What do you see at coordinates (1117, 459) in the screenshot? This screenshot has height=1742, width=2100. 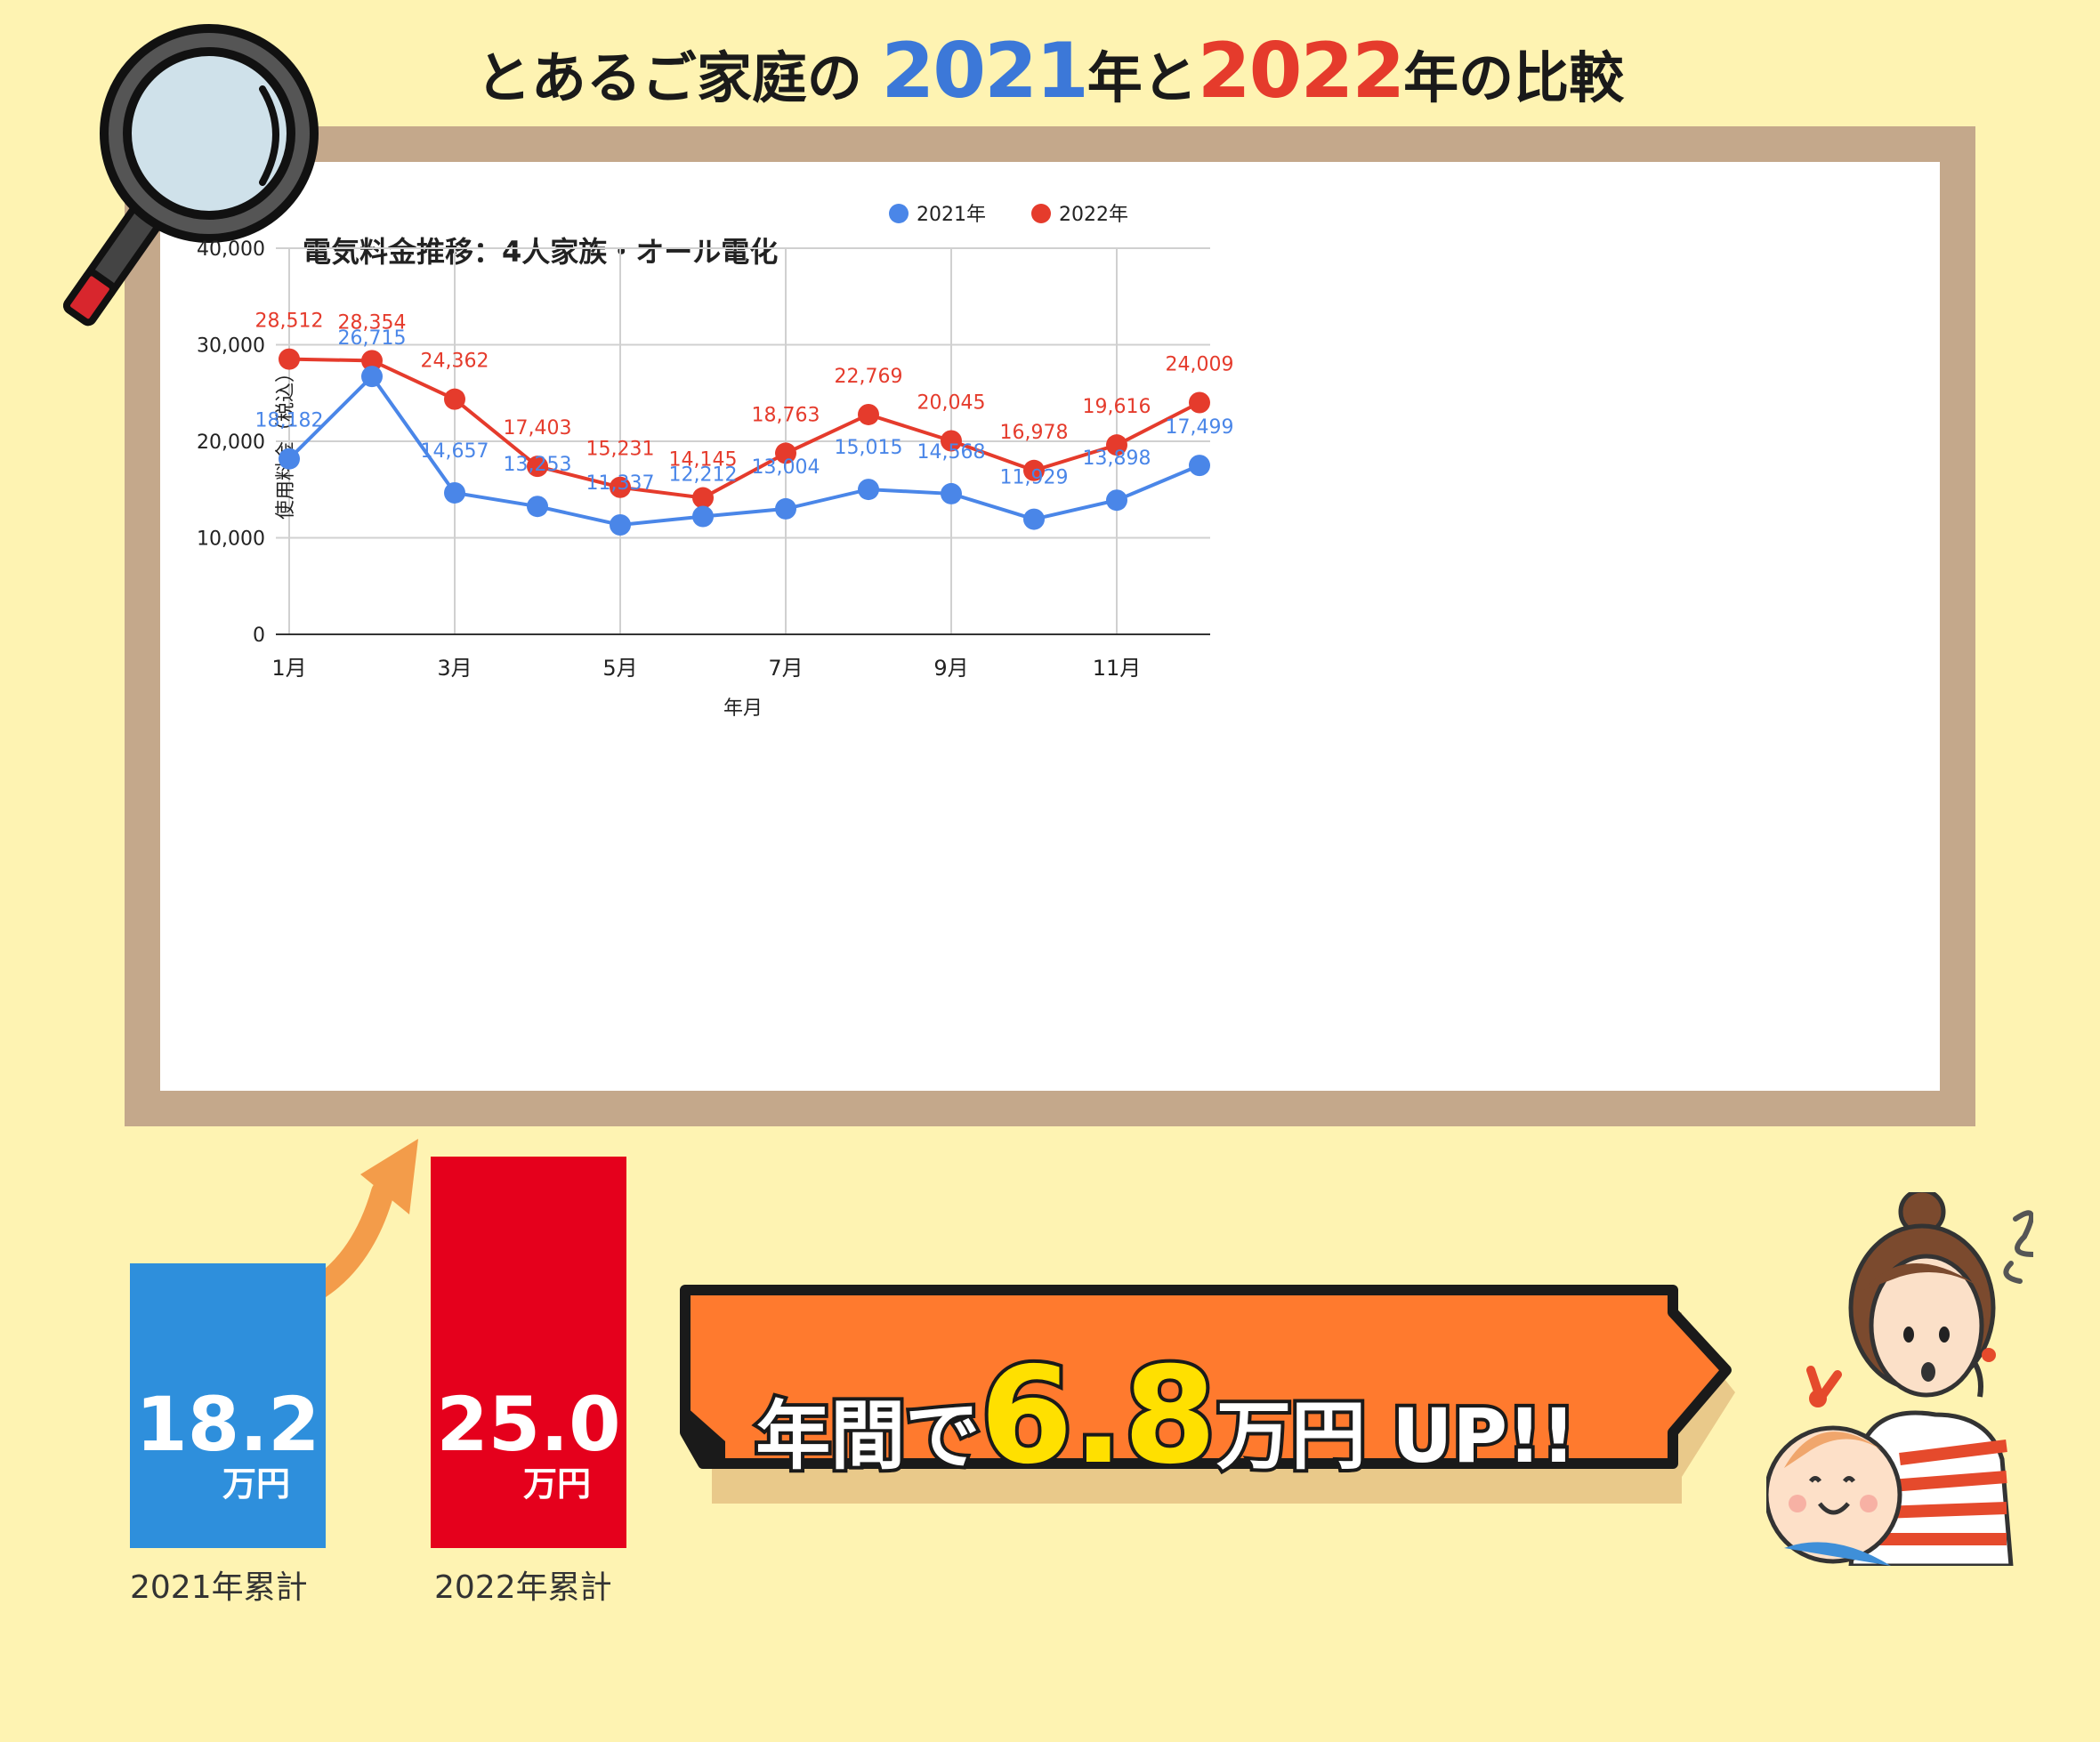 I see `data-label: 13,898` at bounding box center [1117, 459].